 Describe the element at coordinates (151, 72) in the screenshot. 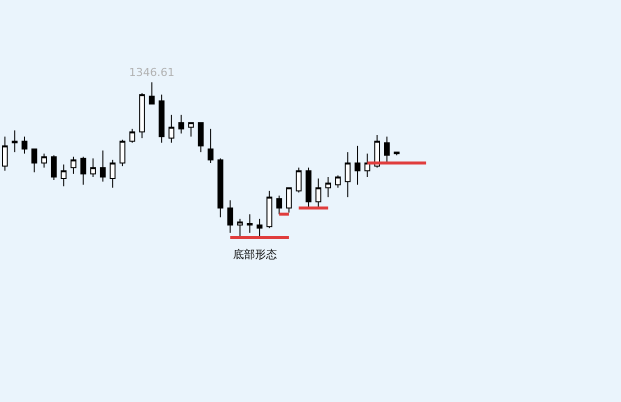

I see `annotation: 1346.61` at that location.